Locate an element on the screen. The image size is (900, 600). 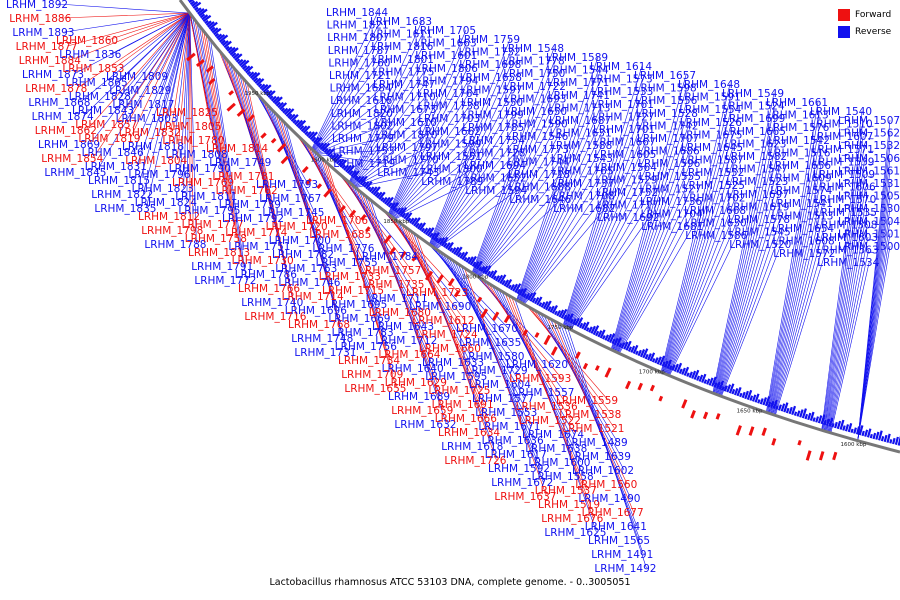
gene-label: LRHM_1687 is located at coordinates (580, 121).